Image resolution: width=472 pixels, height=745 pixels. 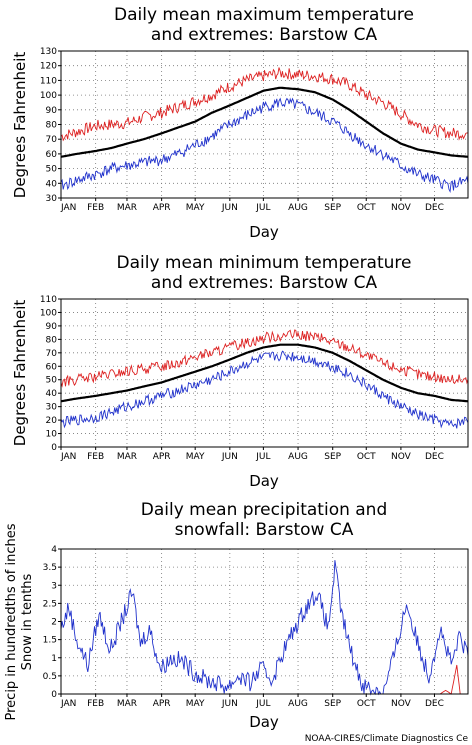 I want to click on y-tick-label: 3.5, so click(x=50, y=568).